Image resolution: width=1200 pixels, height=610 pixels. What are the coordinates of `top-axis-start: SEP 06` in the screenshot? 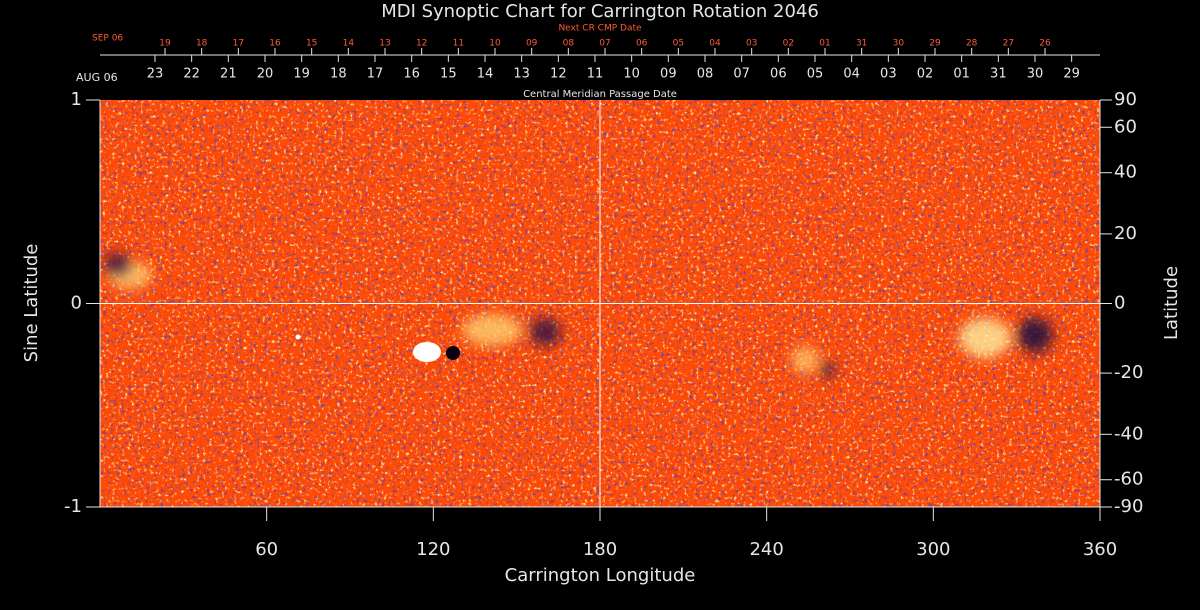 It's located at (107, 39).